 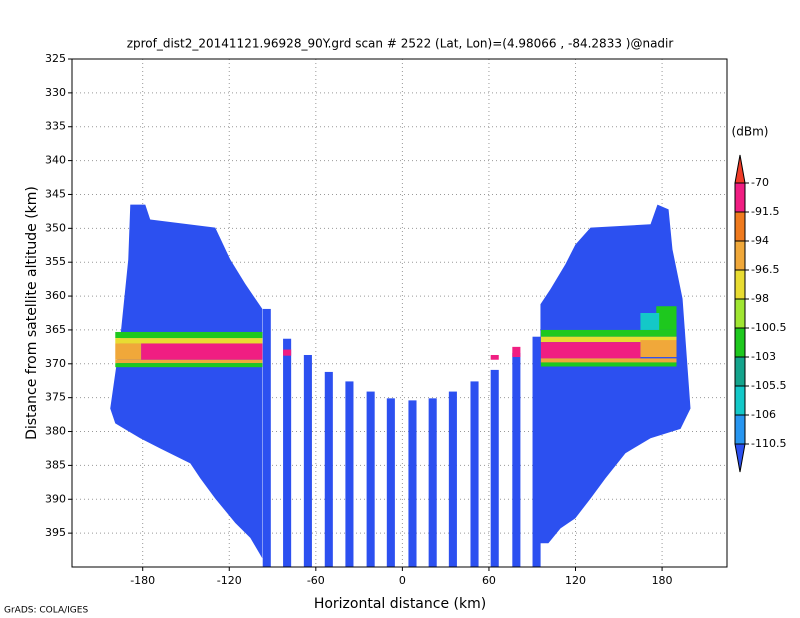 What do you see at coordinates (229, 580) in the screenshot?
I see `x-tick-label: -120` at bounding box center [229, 580].